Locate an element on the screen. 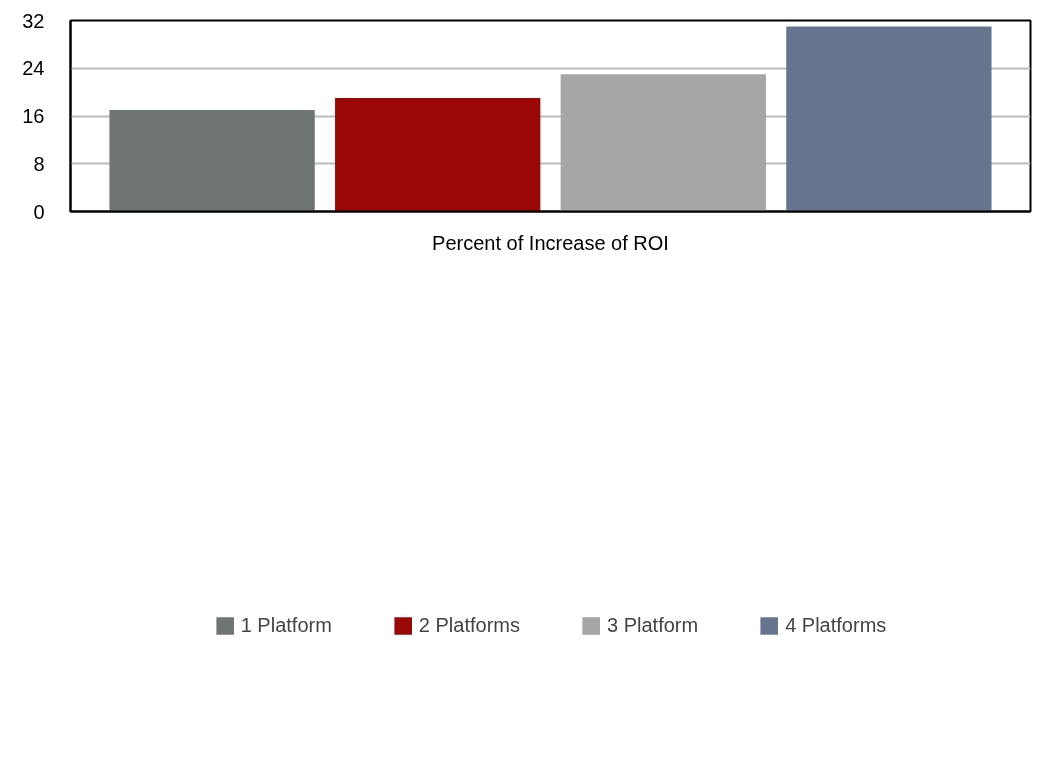 The image size is (1052, 766). y-tick-label: 0 is located at coordinates (39, 211).